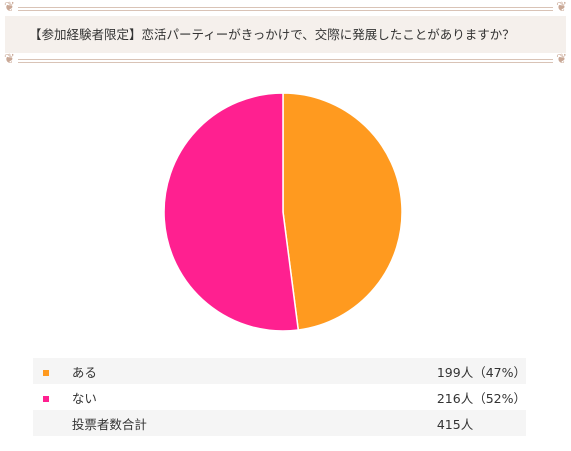  I want to click on total-label: 投票者数合計, so click(109, 424).